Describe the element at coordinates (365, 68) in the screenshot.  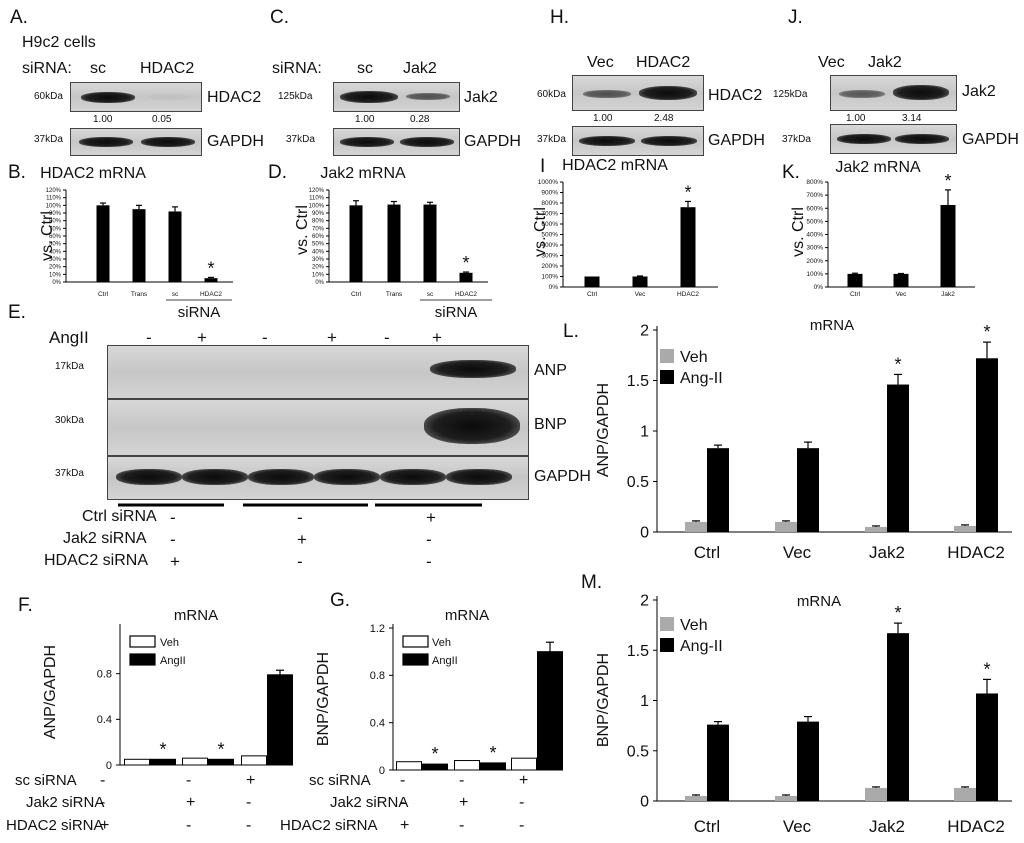
I see `panel-c-lane-sc: sc` at that location.